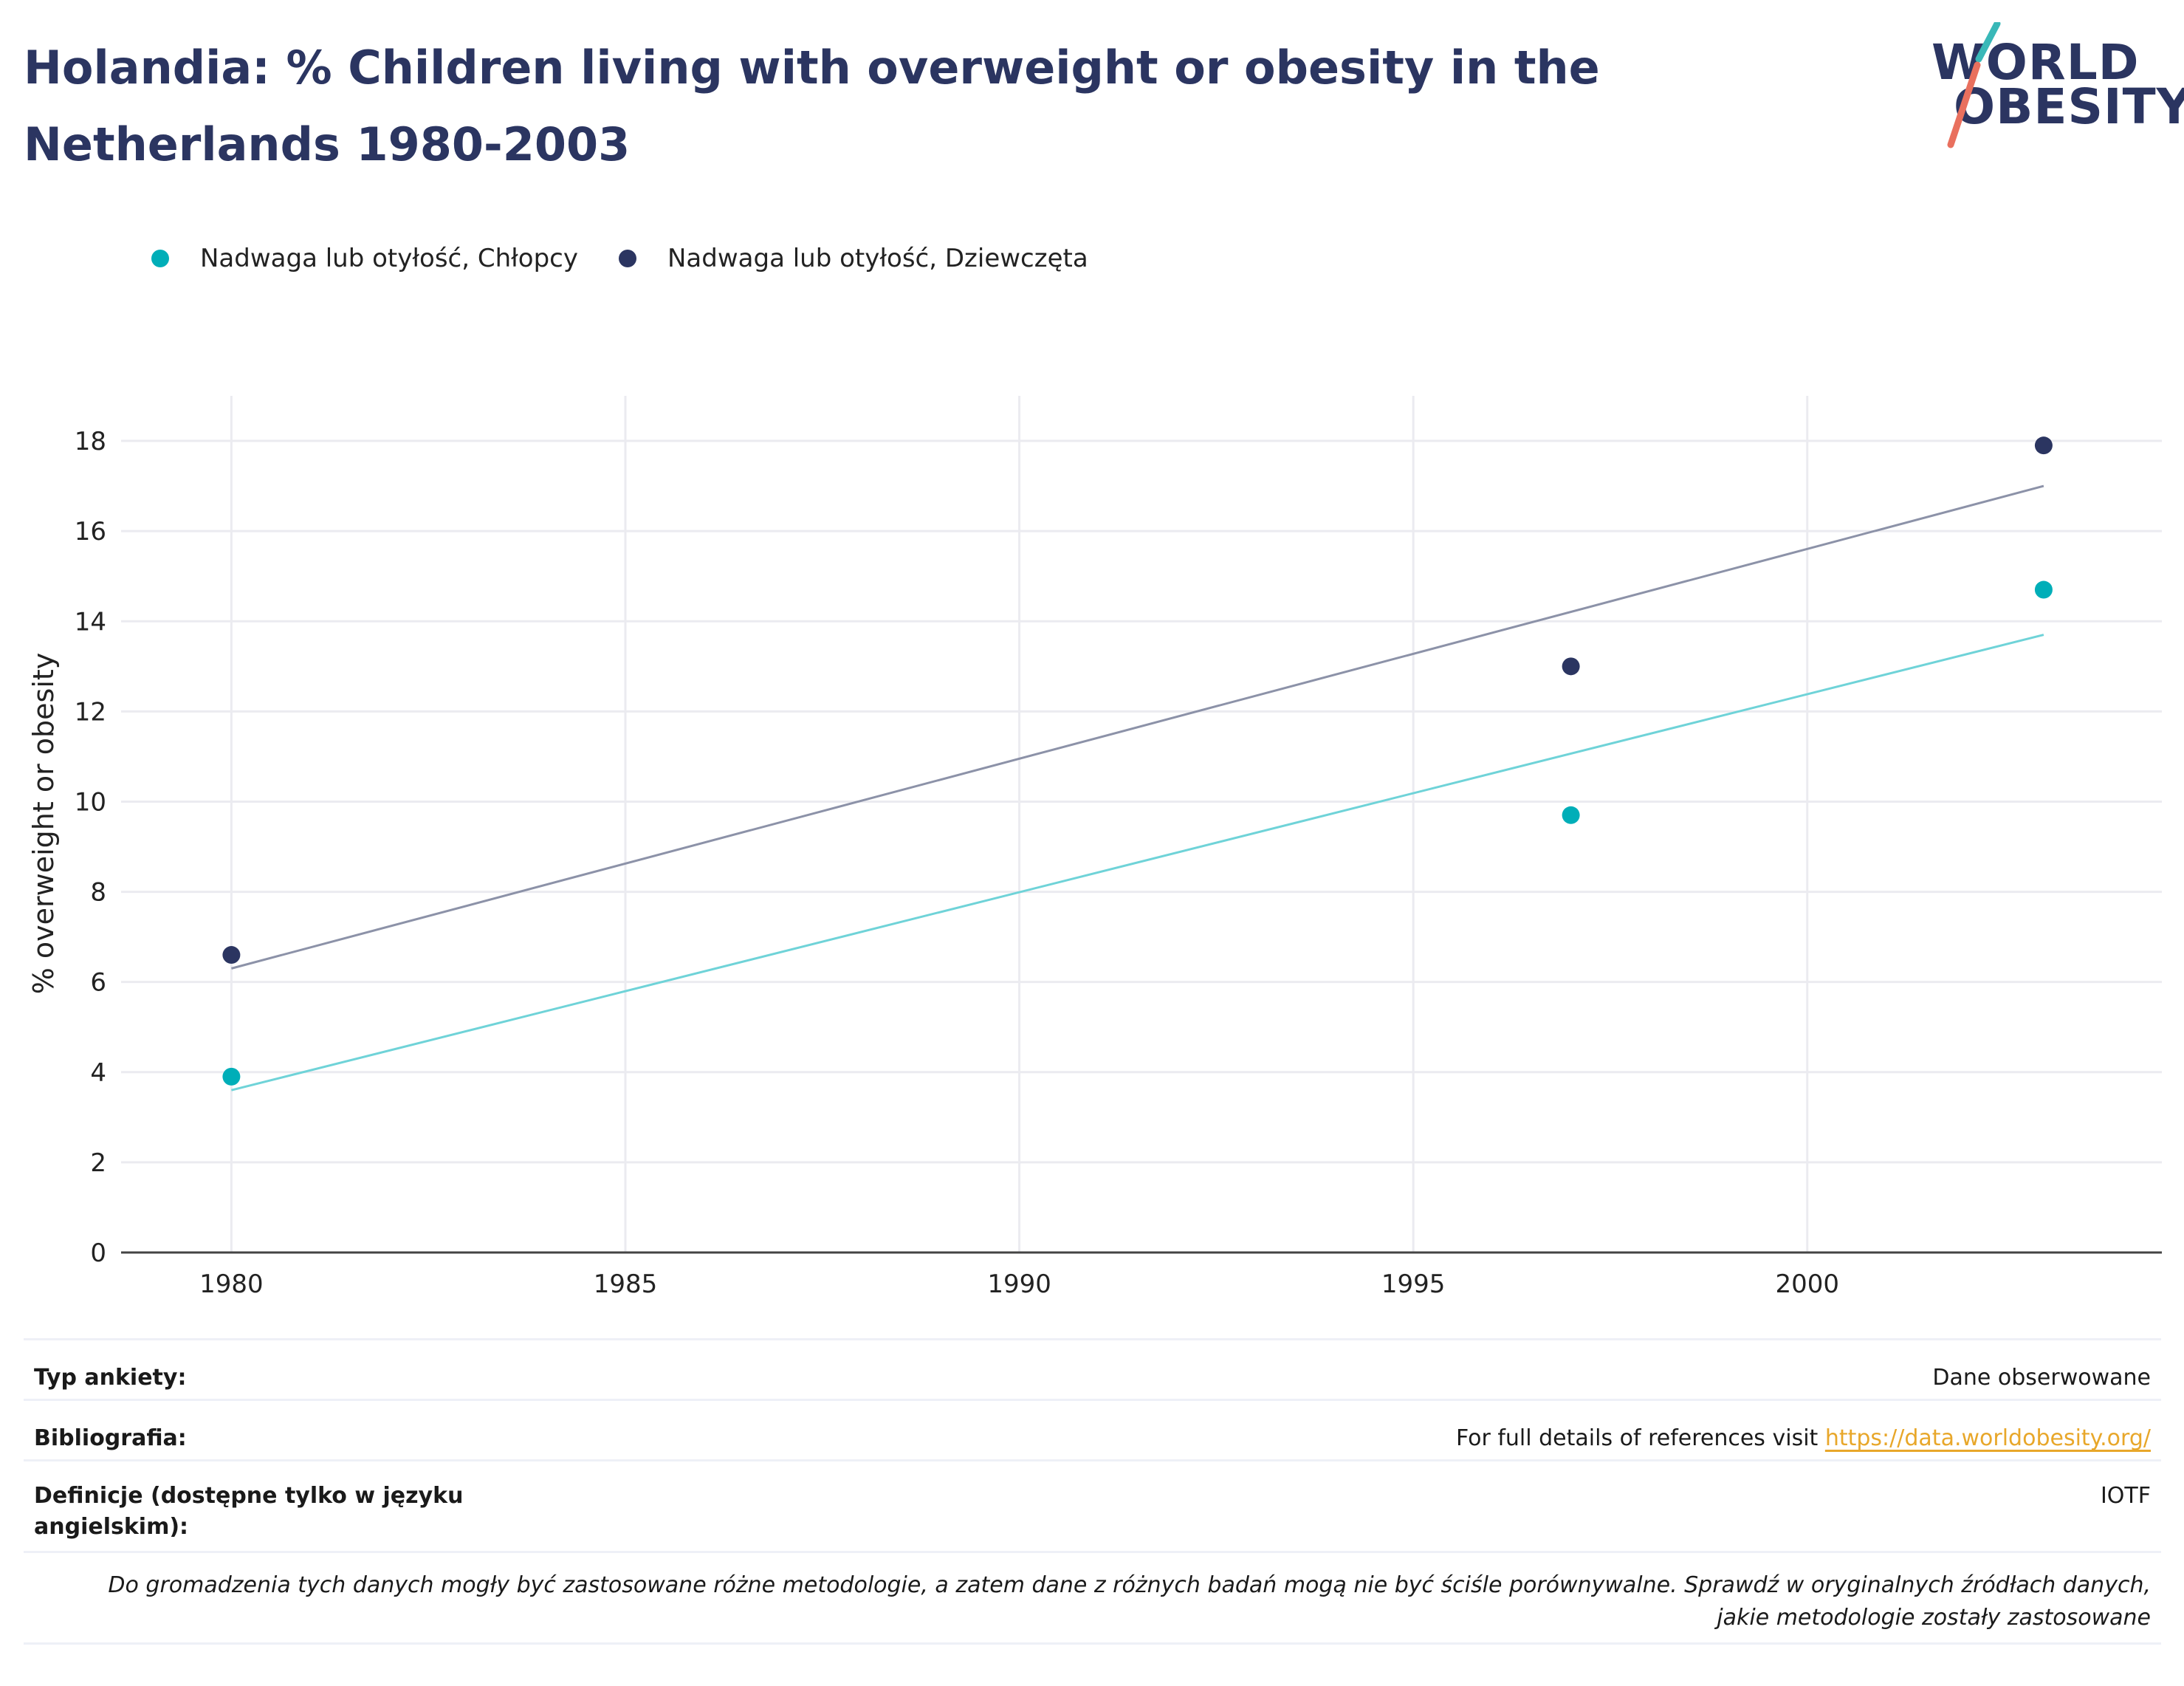 This screenshot has height=1686, width=2184. I want to click on legend-label-girls: Nadwaga lub otyłość, Dziewczęta, so click(878, 258).